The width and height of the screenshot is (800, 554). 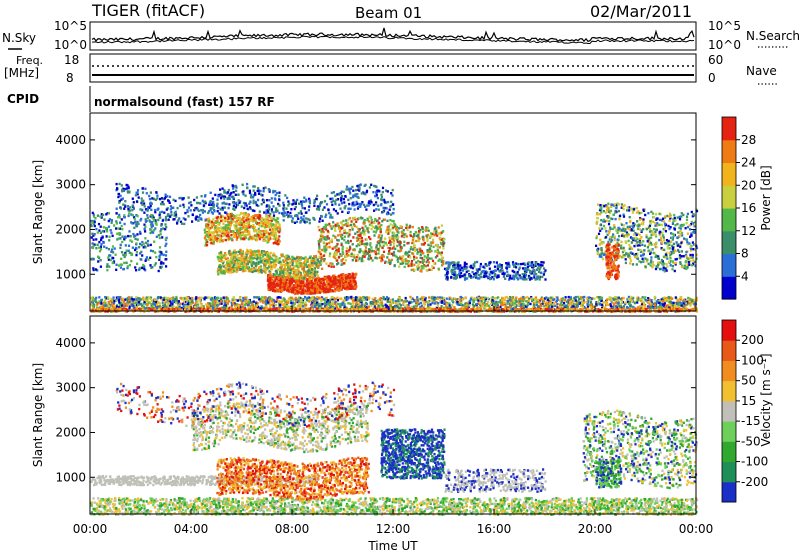 I want to click on nsearch-trace, so click(x=393, y=39).